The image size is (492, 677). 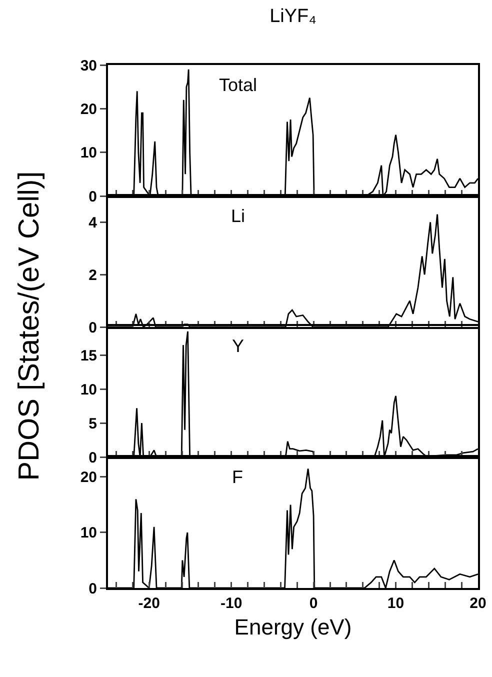 What do you see at coordinates (238, 346) in the screenshot?
I see `annotation: Y` at bounding box center [238, 346].